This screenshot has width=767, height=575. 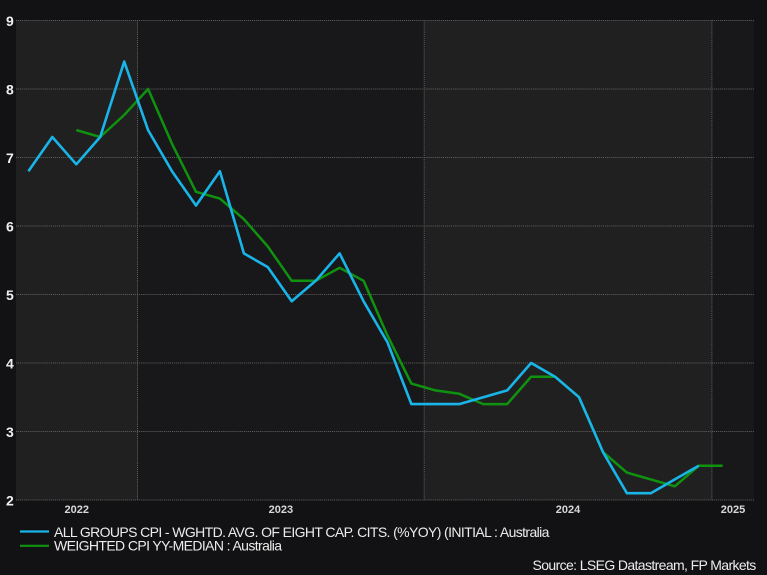 What do you see at coordinates (281, 510) in the screenshot?
I see `svg-text: 2023` at bounding box center [281, 510].